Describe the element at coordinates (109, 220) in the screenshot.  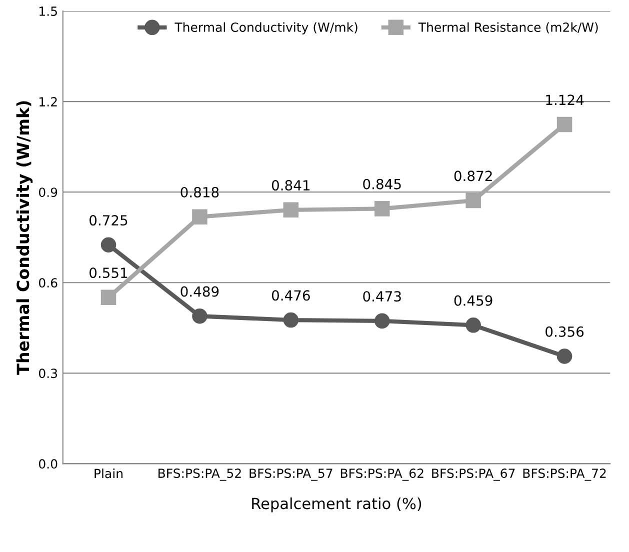
I see `data-label: 0.725` at that location.